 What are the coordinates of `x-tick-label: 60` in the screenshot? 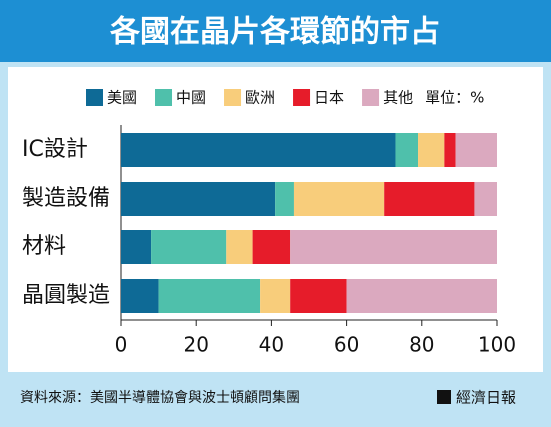 It's located at (346, 345).